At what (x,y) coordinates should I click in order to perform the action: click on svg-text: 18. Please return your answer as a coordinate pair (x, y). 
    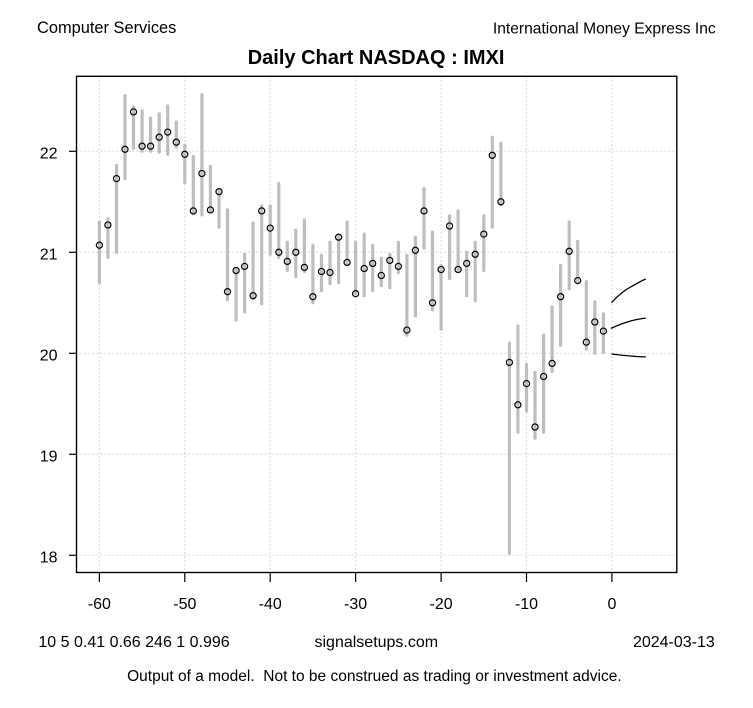
    Looking at the image, I should click on (49, 557).